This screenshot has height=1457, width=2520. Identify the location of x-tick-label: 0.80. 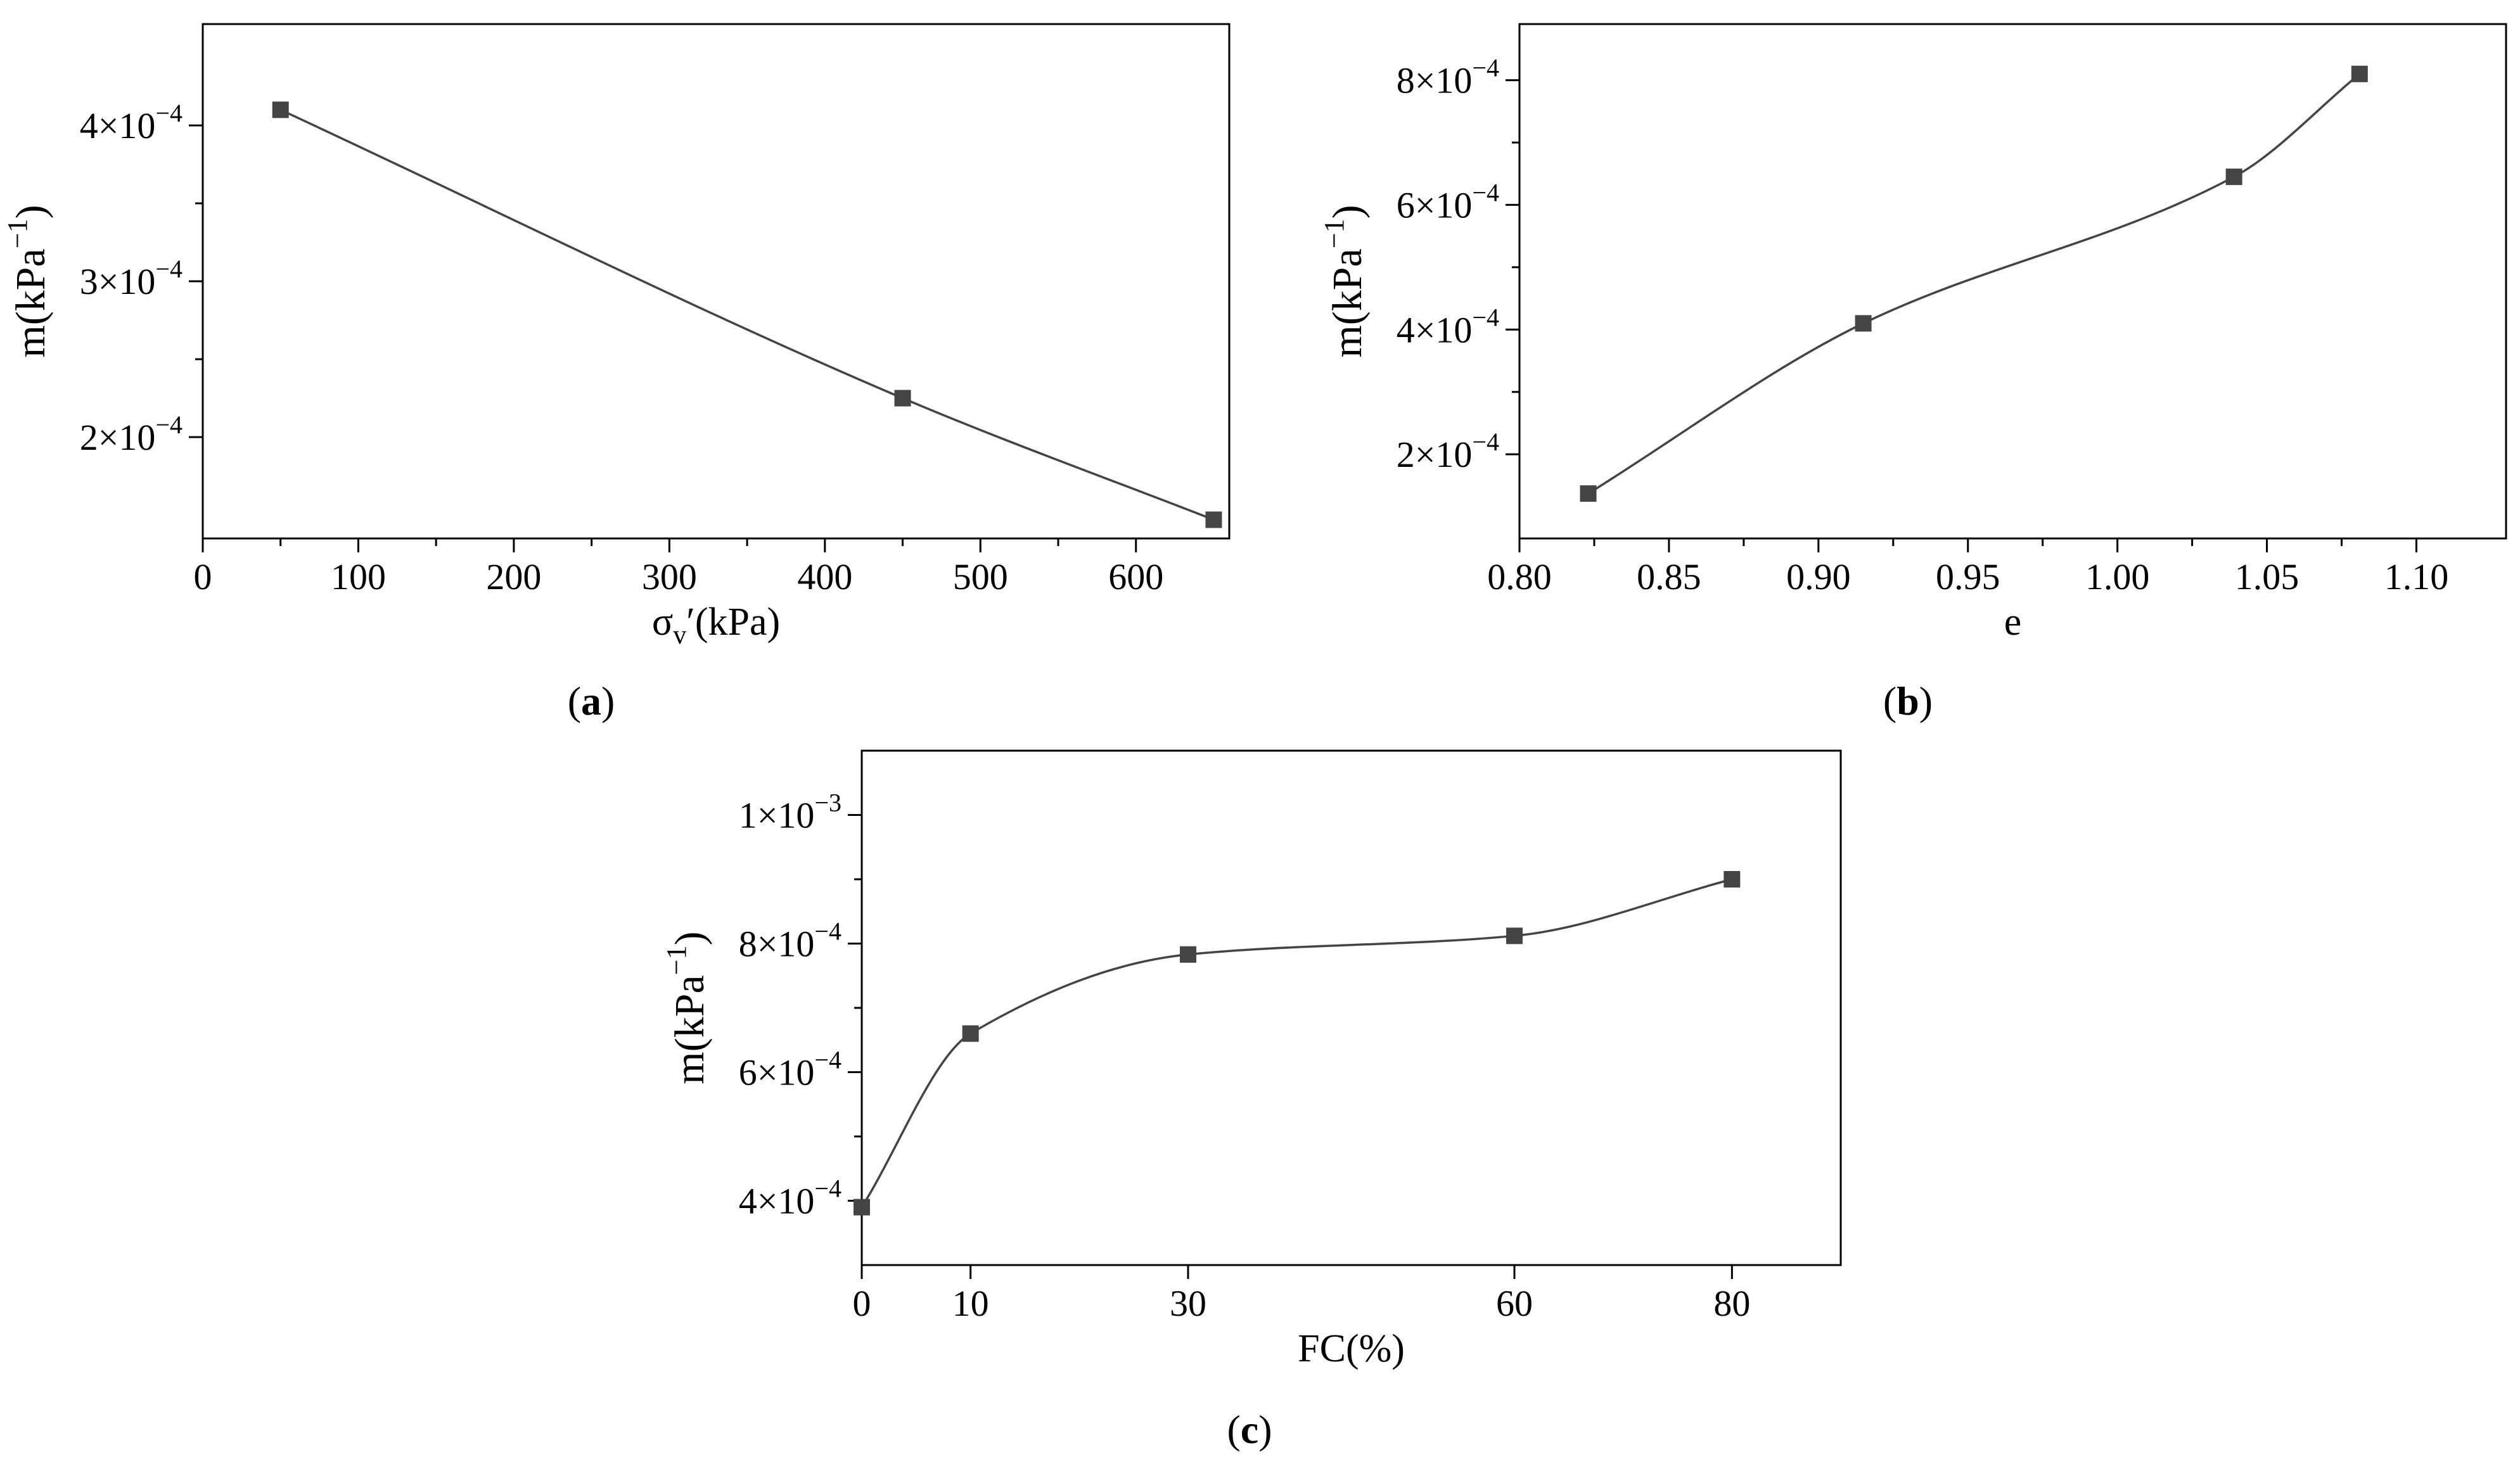
(1519, 577).